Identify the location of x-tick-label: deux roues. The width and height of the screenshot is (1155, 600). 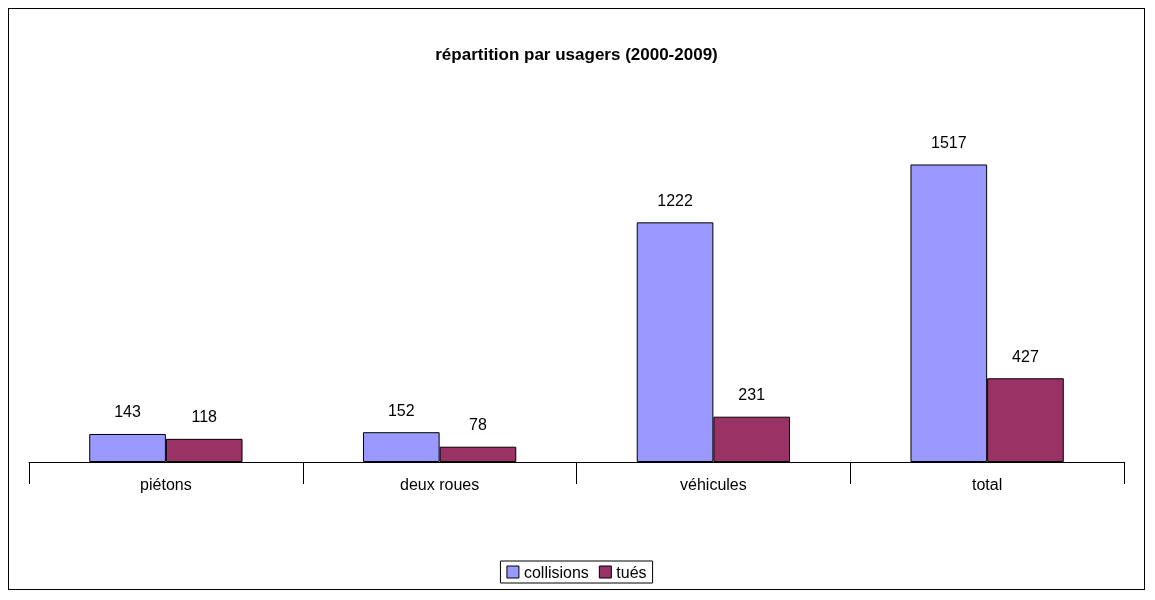
(440, 484).